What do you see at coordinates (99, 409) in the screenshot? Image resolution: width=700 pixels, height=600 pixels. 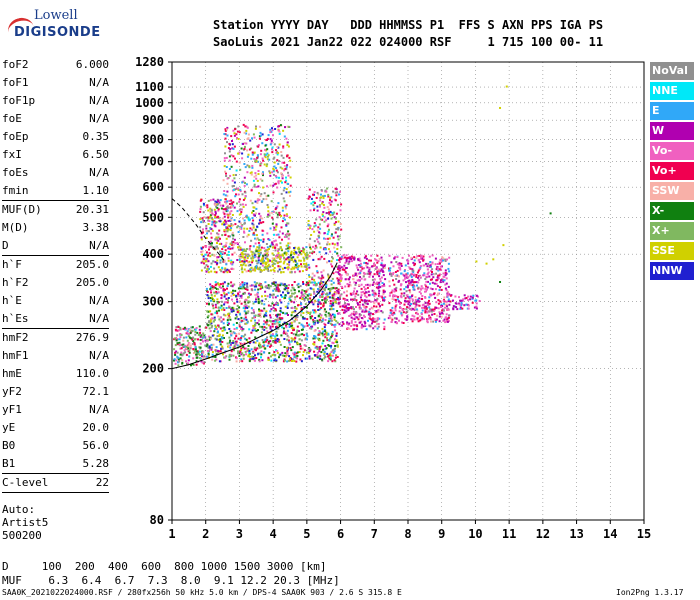 I see `param-value: N/A` at bounding box center [99, 409].